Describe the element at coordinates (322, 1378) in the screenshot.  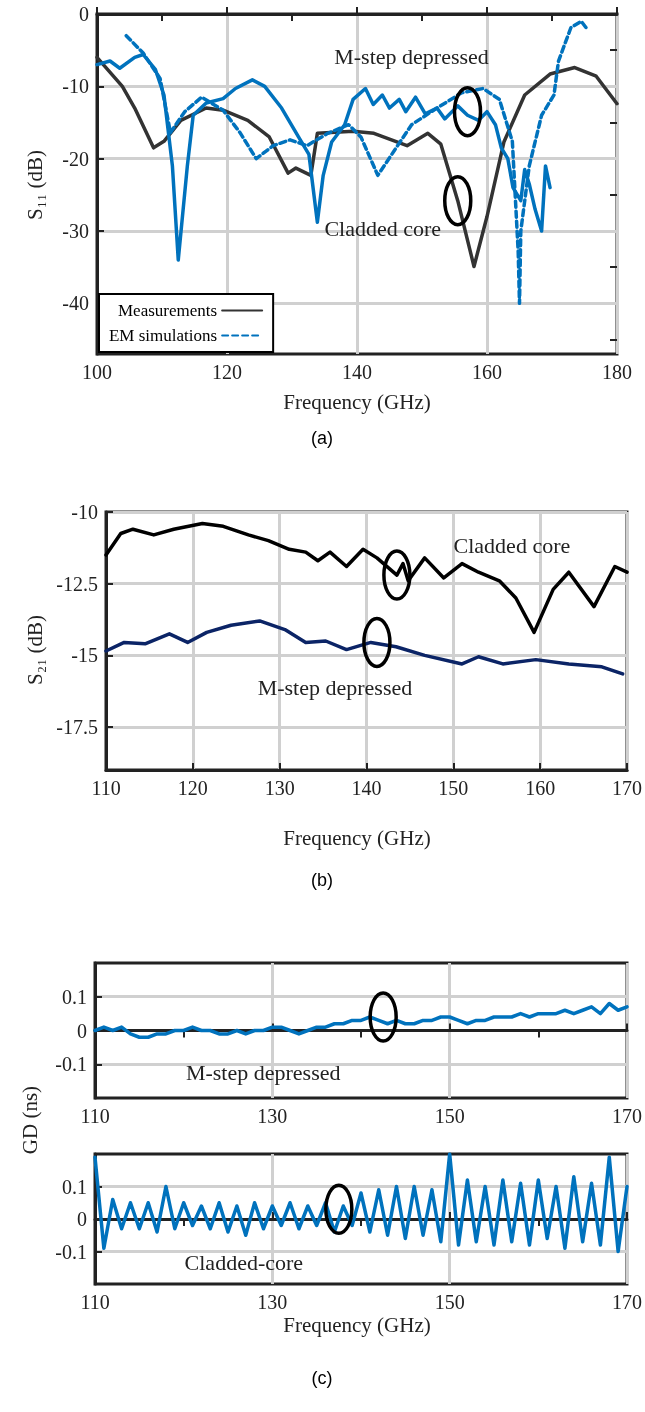
I see `text: (c)` at that location.